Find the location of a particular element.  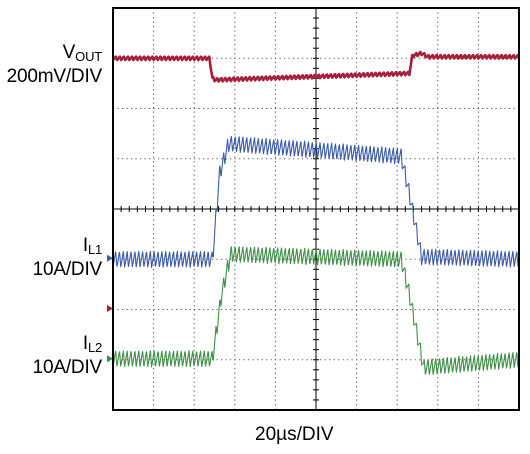

marker-il1 is located at coordinates (110, 258).